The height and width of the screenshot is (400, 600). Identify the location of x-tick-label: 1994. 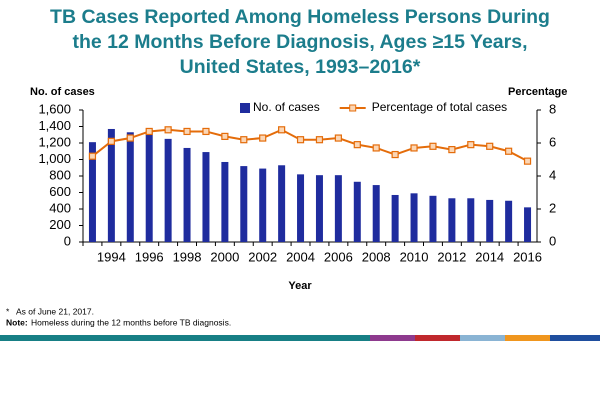
(111, 256).